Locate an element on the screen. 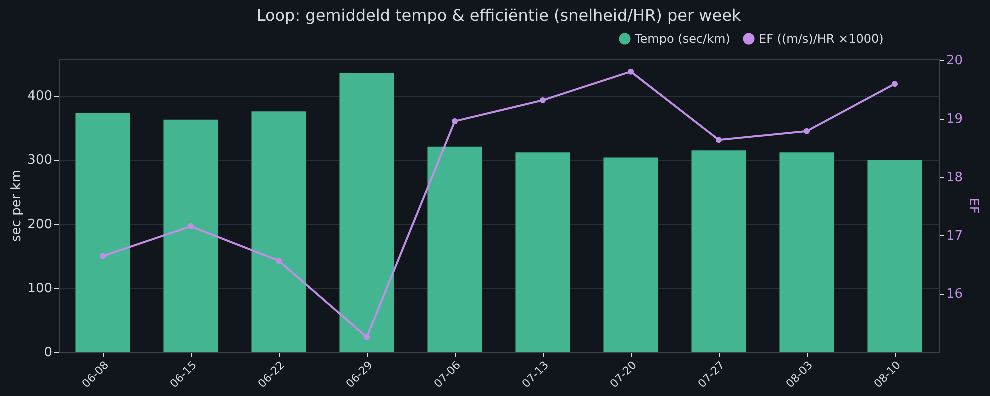 Image resolution: width=990 pixels, height=396 pixels. y2-tick-label: 20 is located at coordinates (955, 61).